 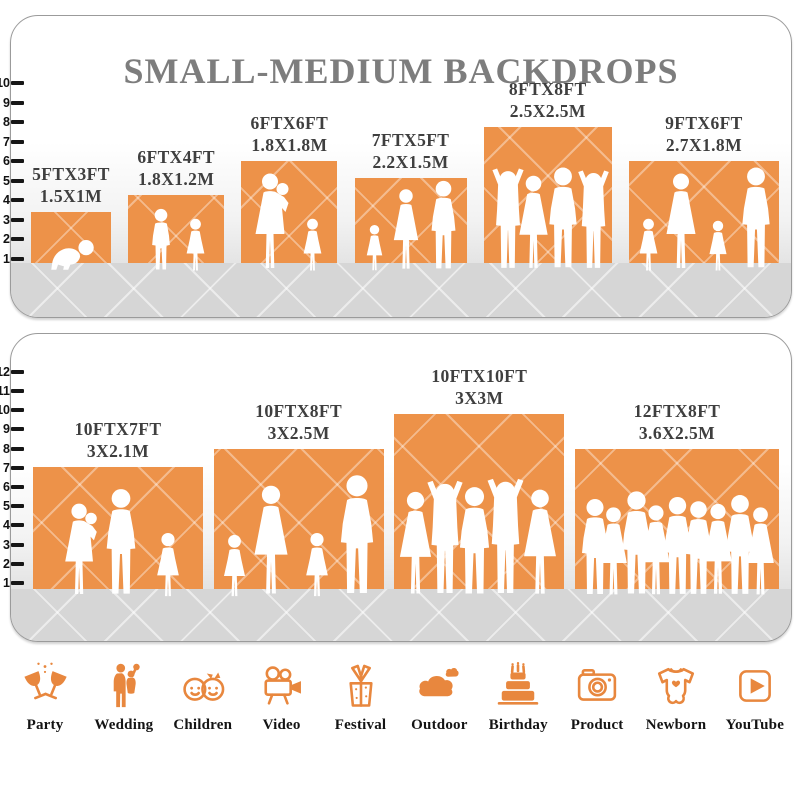 I want to click on product-icon, so click(x=597, y=684).